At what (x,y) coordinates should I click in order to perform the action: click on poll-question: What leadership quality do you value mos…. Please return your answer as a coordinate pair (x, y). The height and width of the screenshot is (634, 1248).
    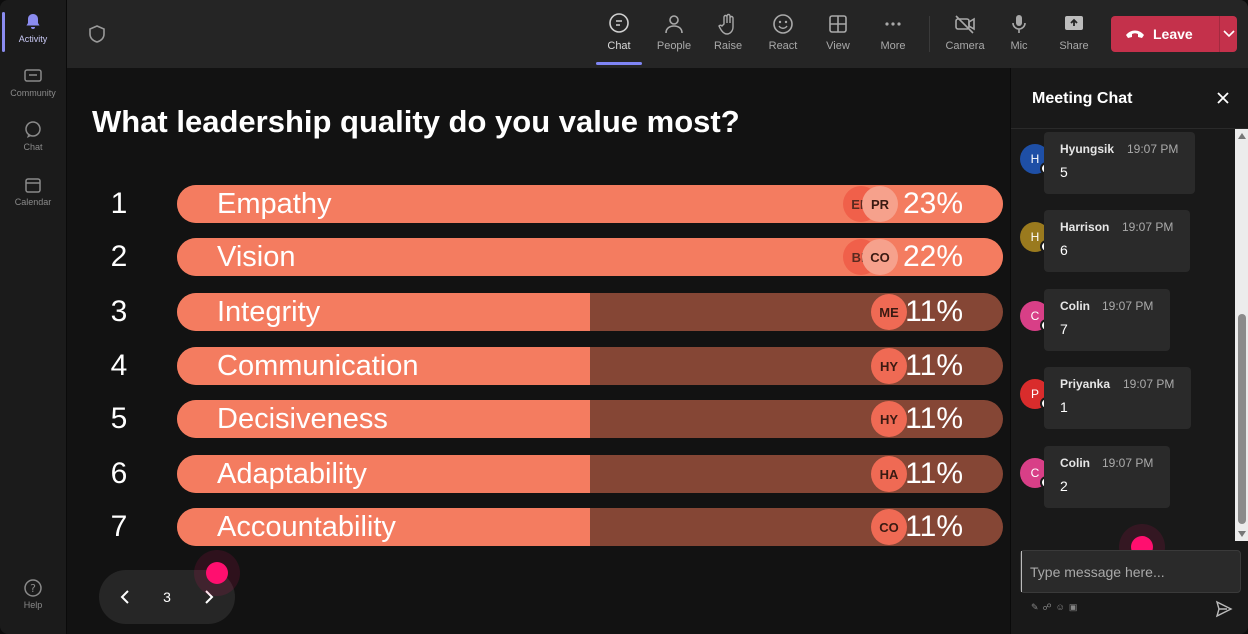
    Looking at the image, I should click on (416, 121).